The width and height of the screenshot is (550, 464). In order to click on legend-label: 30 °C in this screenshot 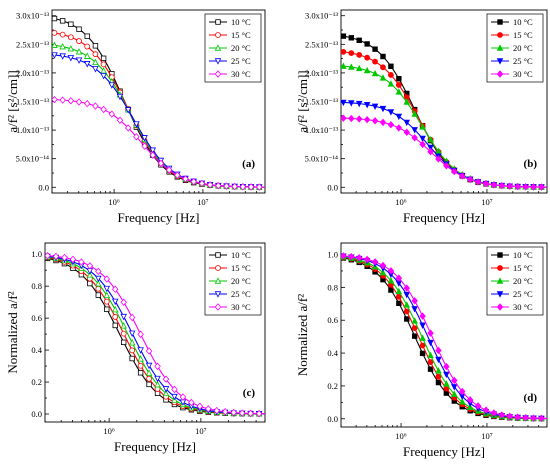, I will do `click(241, 307)`.